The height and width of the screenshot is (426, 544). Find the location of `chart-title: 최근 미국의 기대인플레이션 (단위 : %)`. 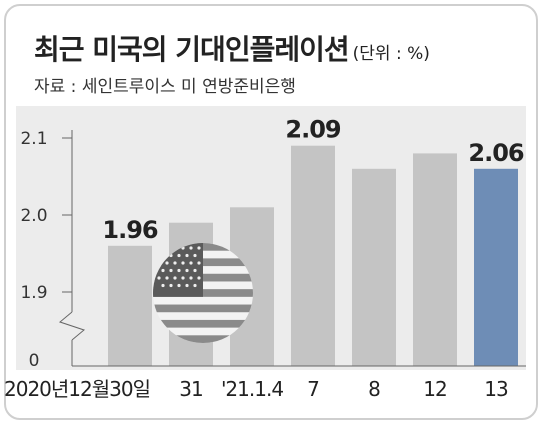

chart-title: 최근 미국의 기대인플레이션 (단위 : %) is located at coordinates (232, 48).